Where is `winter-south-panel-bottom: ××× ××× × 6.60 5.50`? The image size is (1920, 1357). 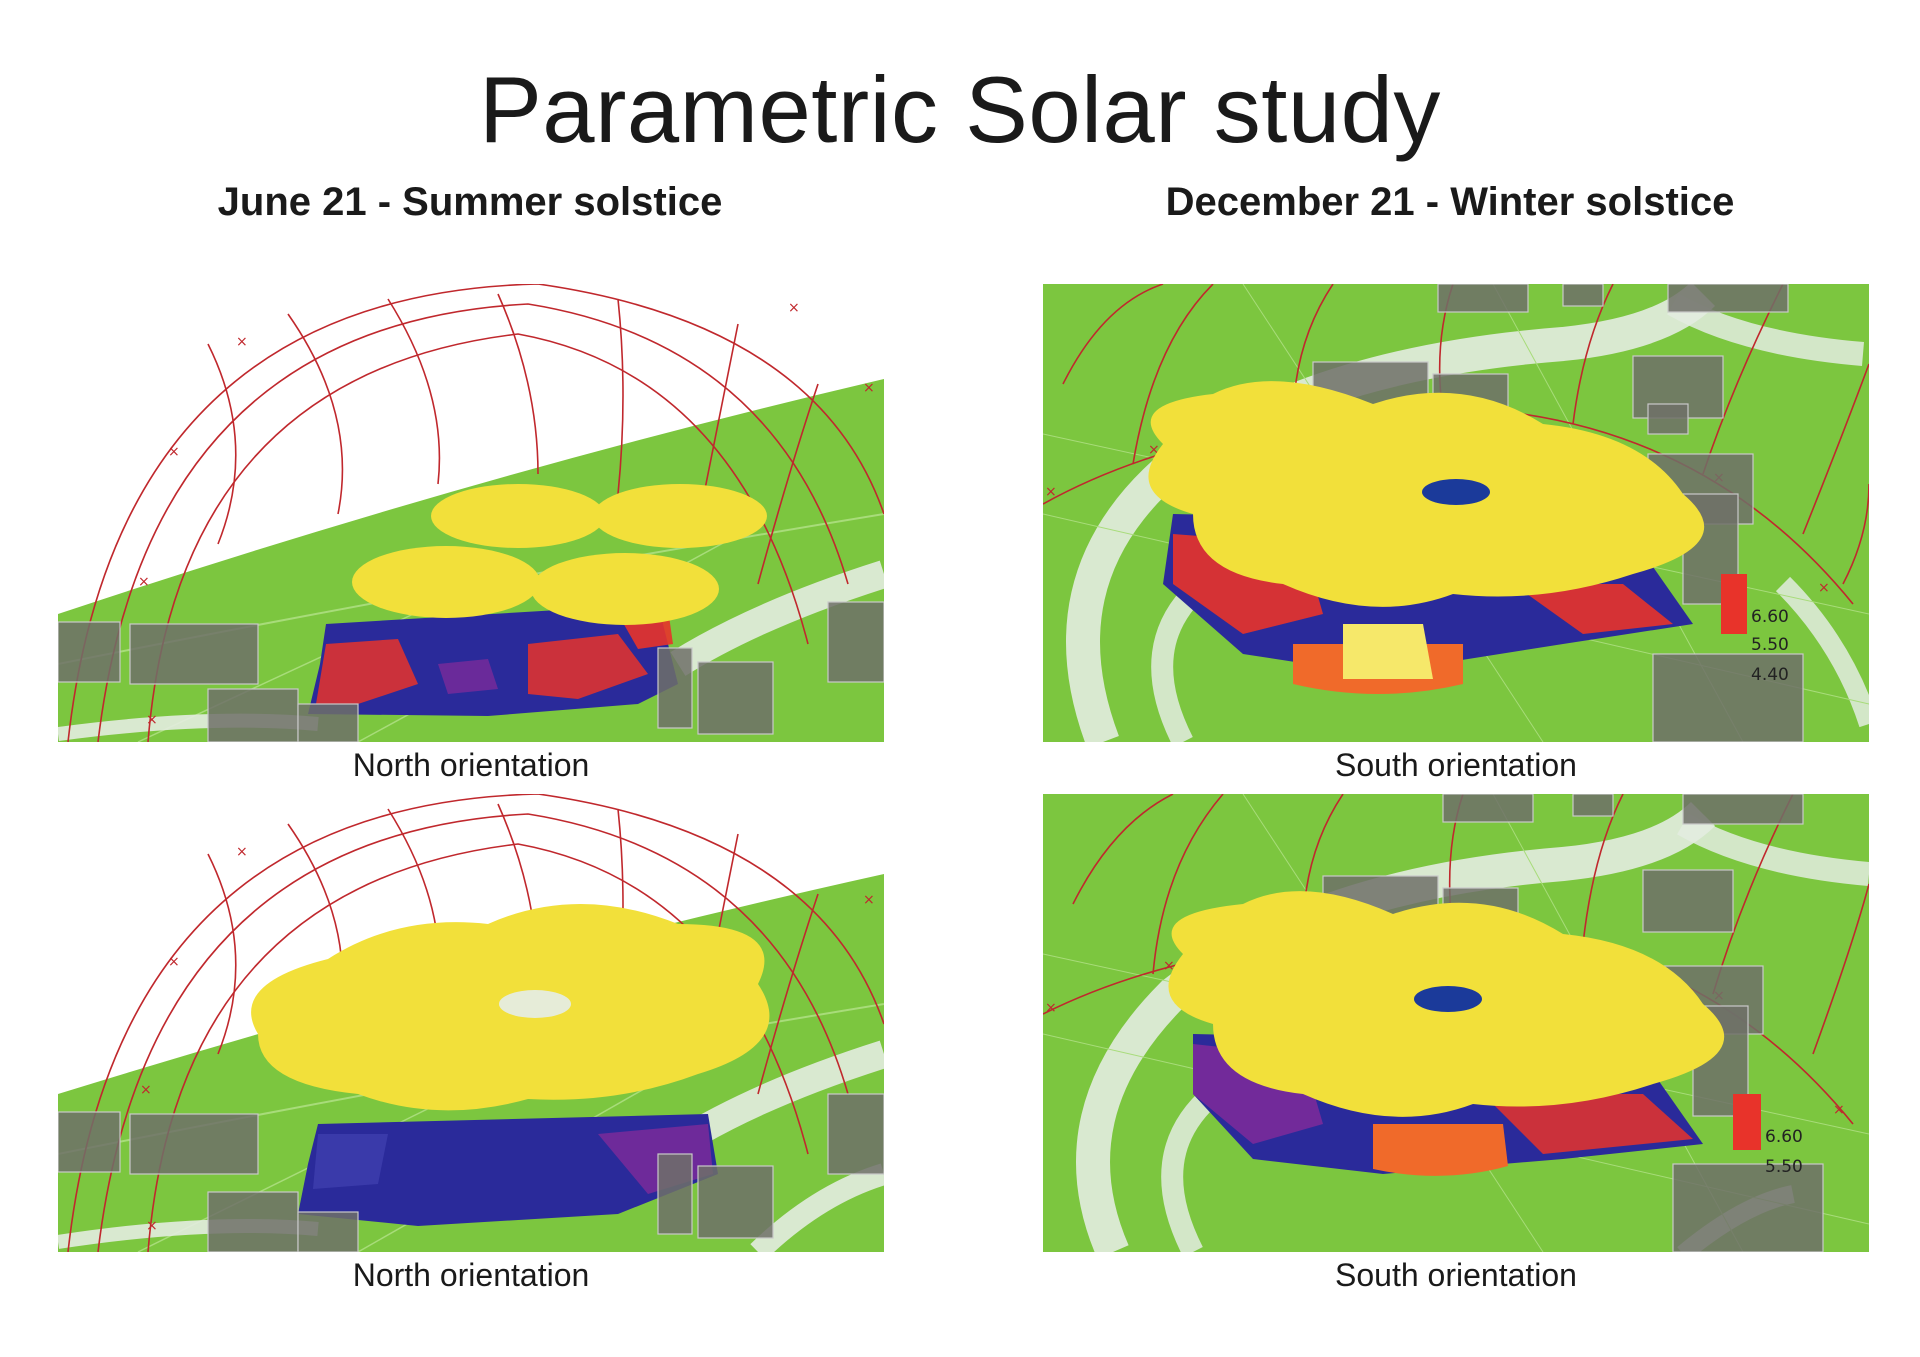 winter-south-panel-bottom: ××× ××× × 6.60 5.50 is located at coordinates (1456, 1023).